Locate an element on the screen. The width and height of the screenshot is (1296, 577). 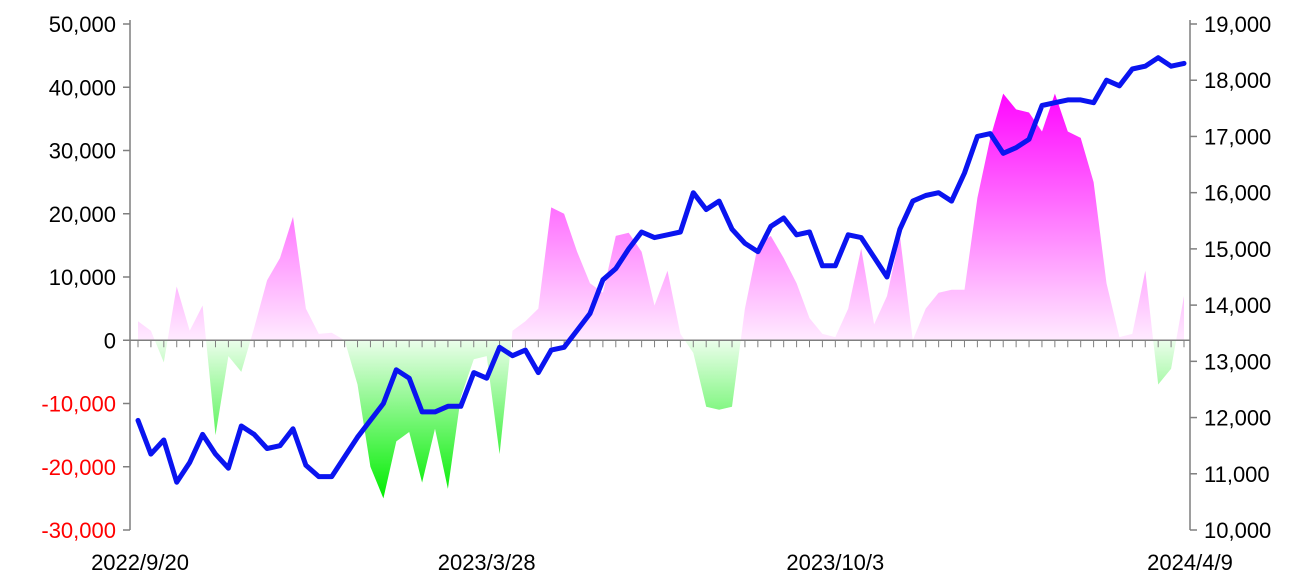
left-tick-label: -20,000 is located at coordinates (78, 467).